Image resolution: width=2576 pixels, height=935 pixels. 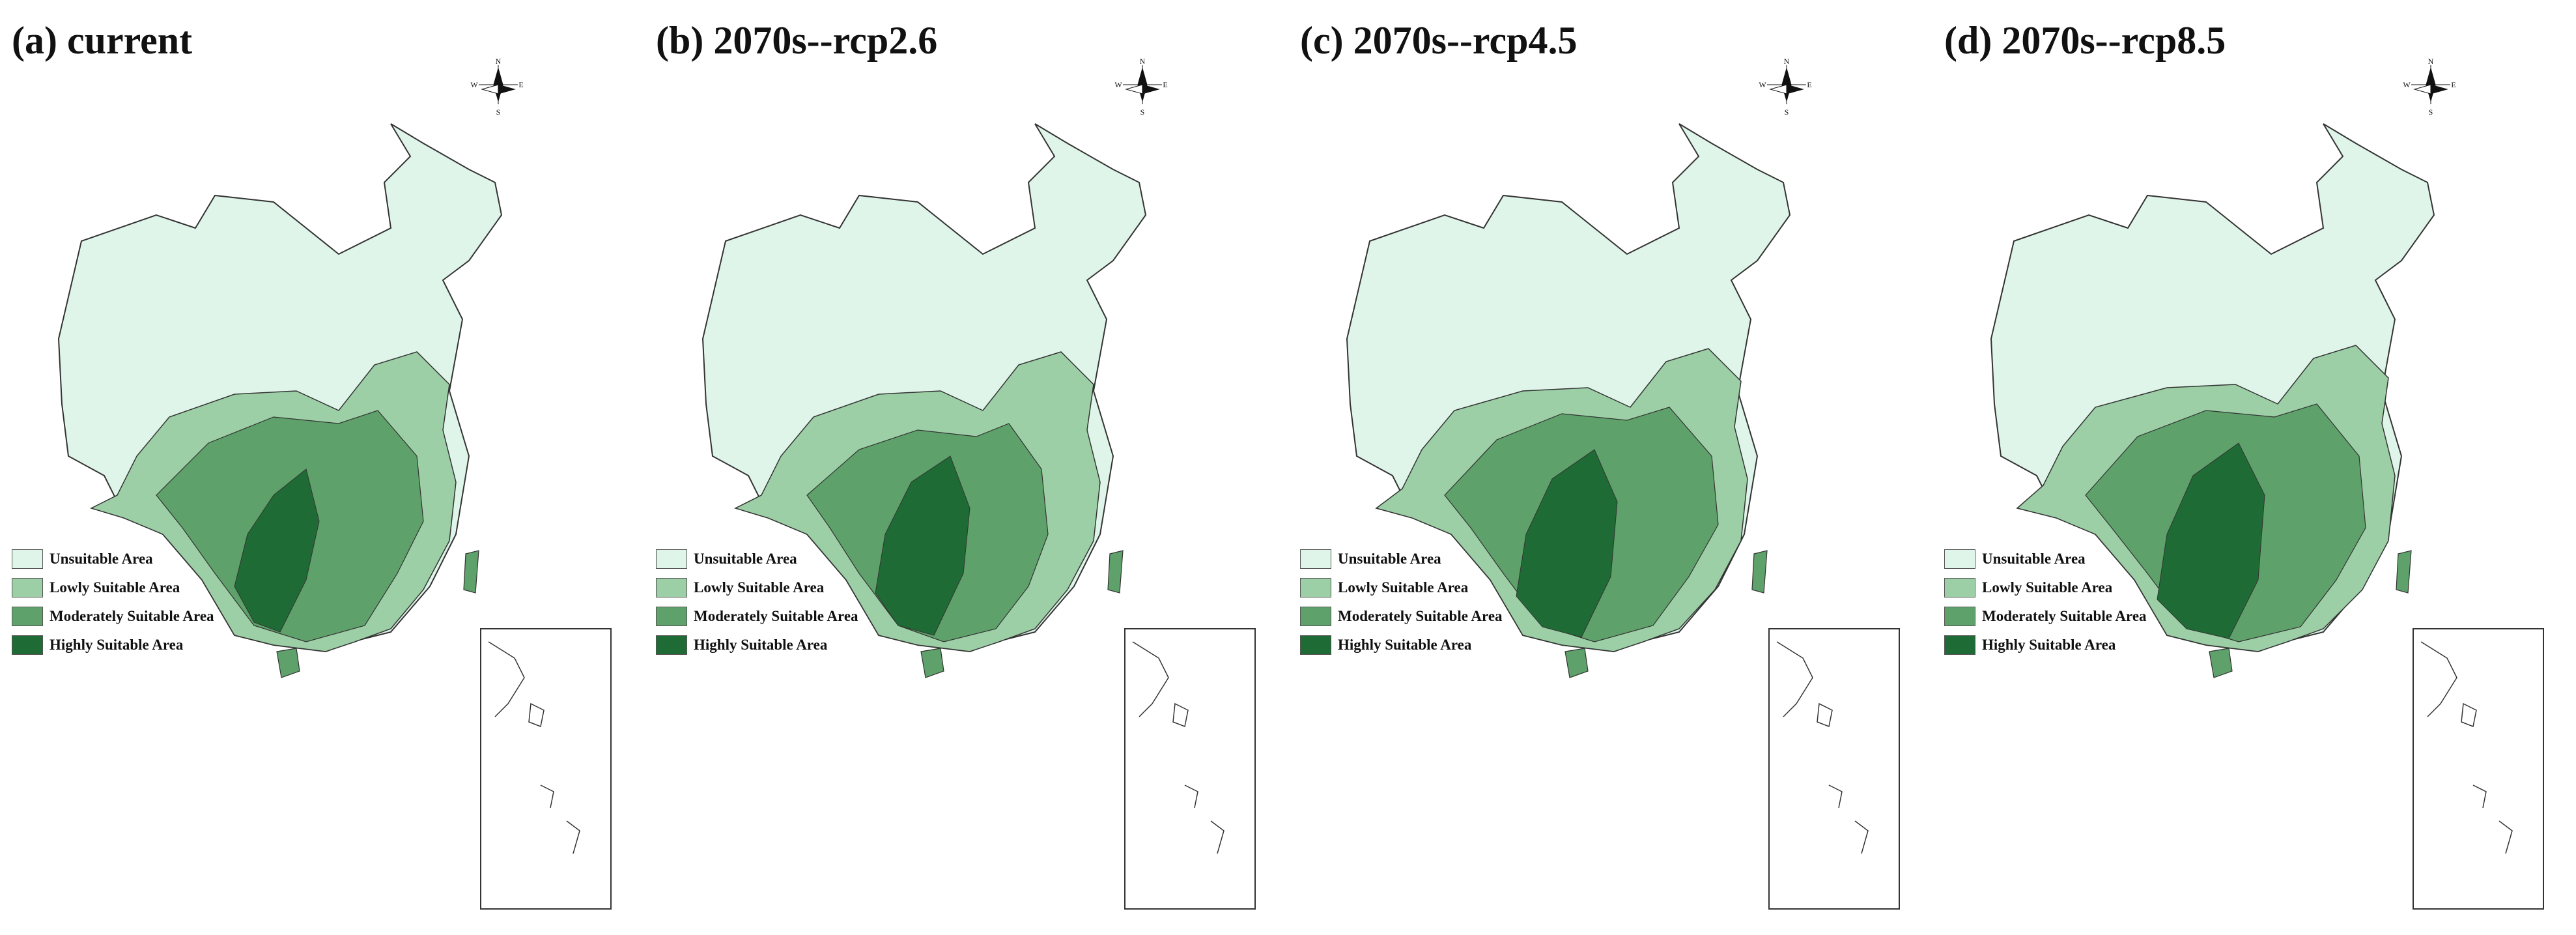 I want to click on panel-title: (c) 2070s--rcp4.5, so click(x=1439, y=40).